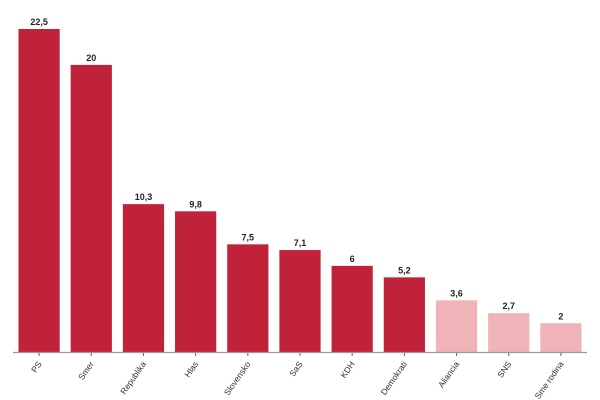  I want to click on data-label: 3,6, so click(456, 293).